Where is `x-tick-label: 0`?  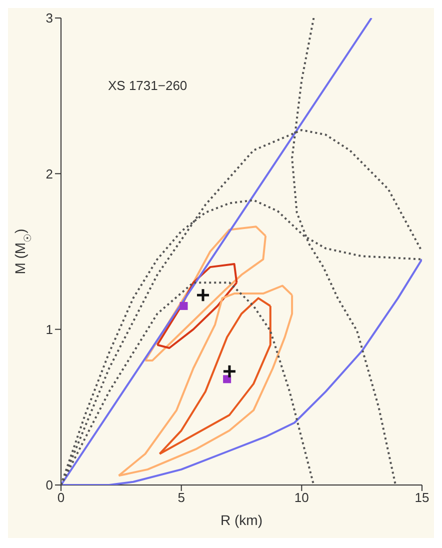
x-tick-label: 0 is located at coordinates (61, 498).